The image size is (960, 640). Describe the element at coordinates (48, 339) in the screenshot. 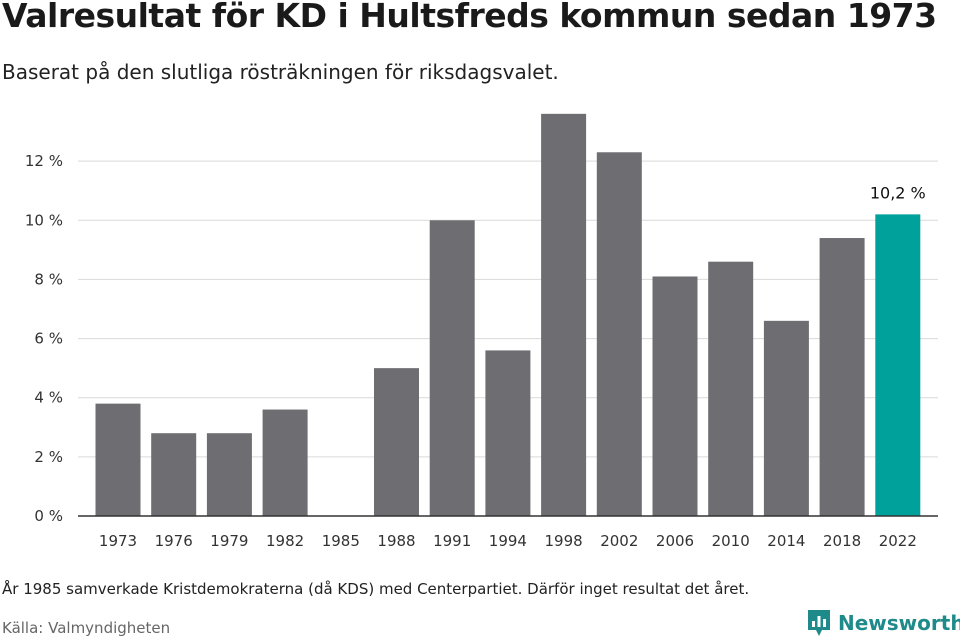

I see `y-tick-label: 6 %` at that location.